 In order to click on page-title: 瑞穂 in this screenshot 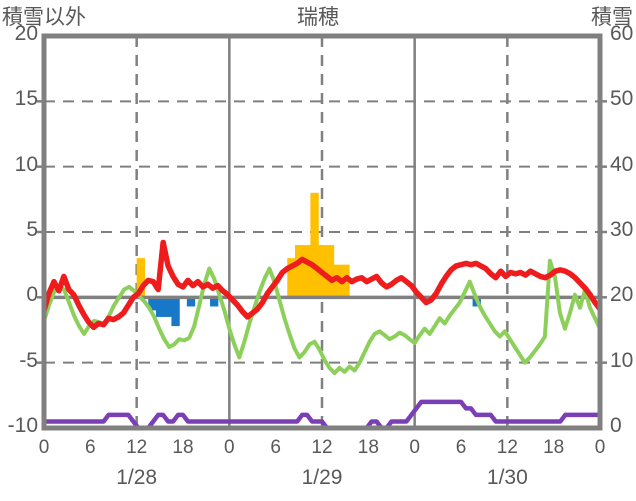, I will do `click(318, 17)`.